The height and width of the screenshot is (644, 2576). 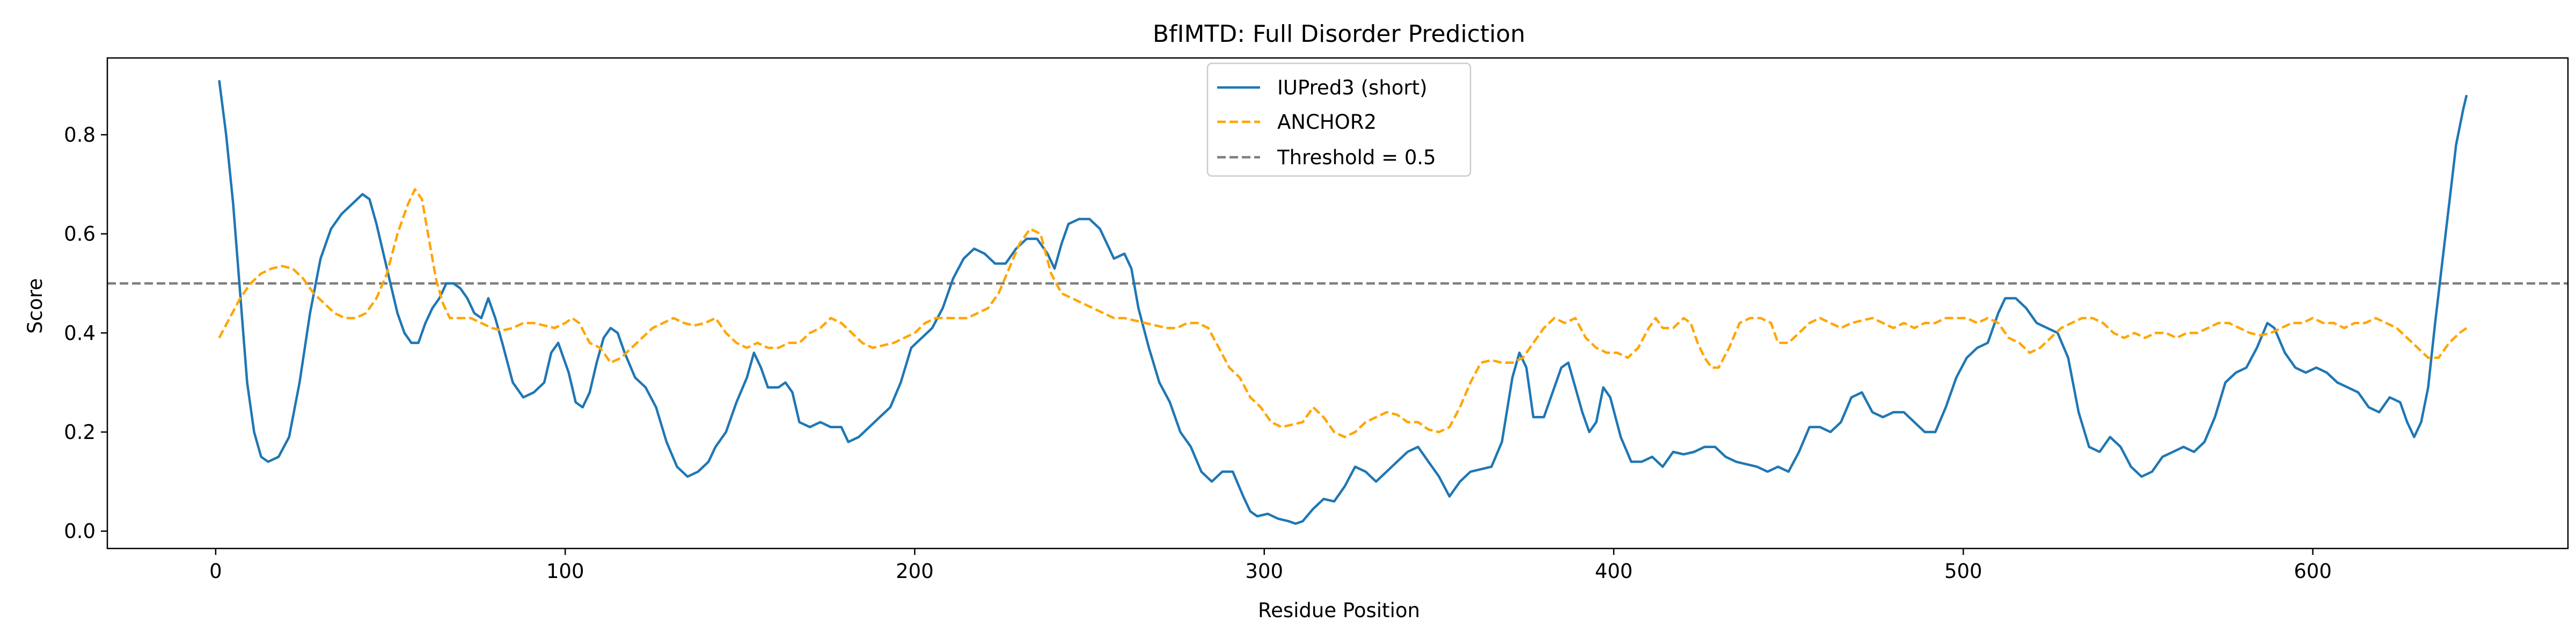 I want to click on x-tick-label: 600, so click(x=2313, y=571).